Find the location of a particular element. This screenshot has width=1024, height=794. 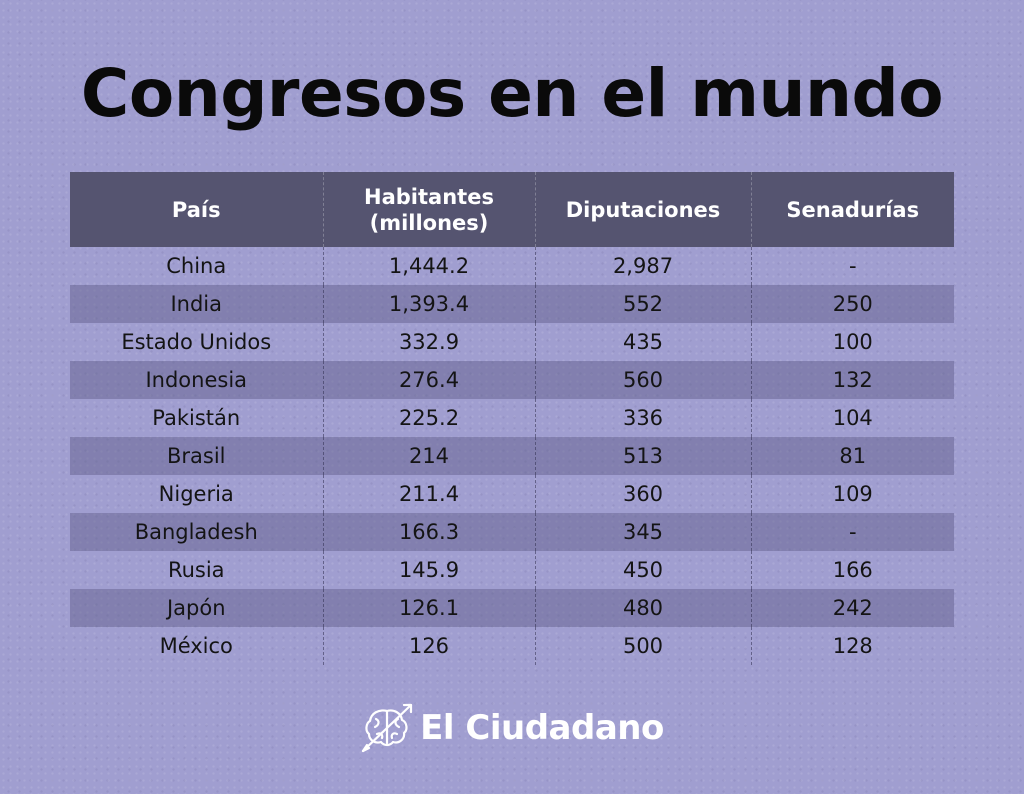

table-cell: 126 is located at coordinates (428, 646).